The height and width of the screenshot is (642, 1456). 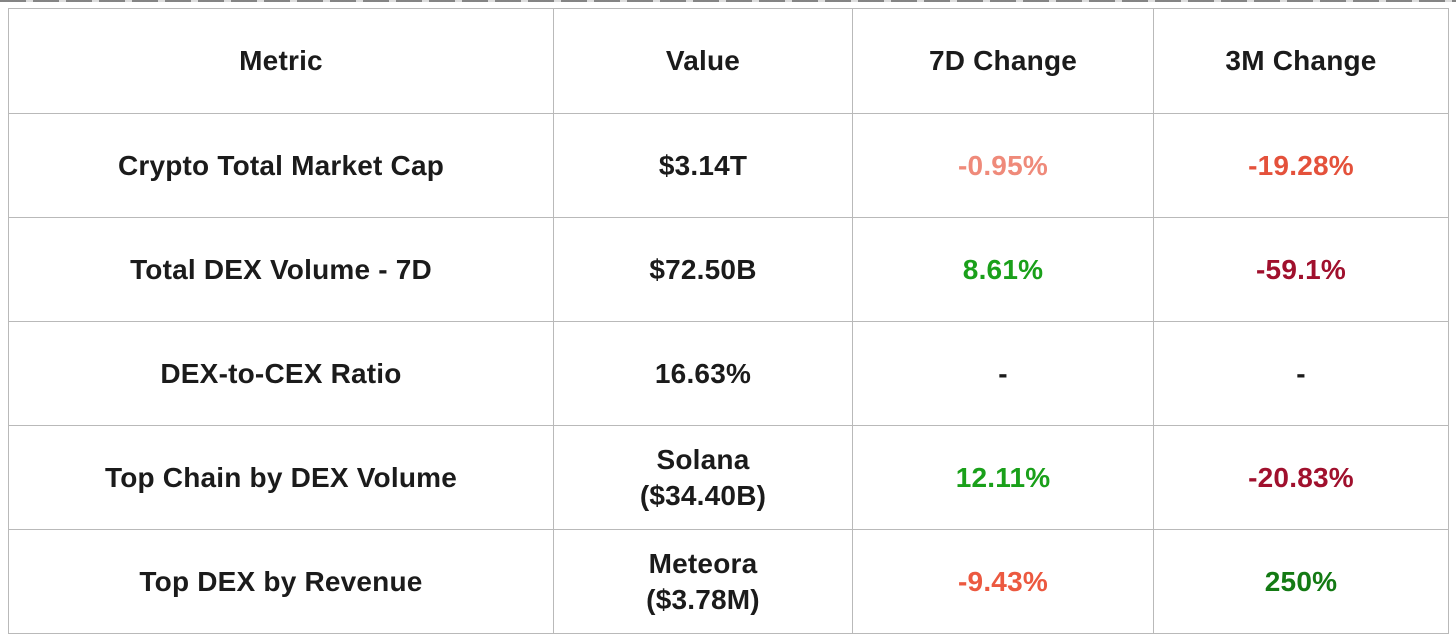 I want to click on change-7d-cell: -0.95%, so click(x=1003, y=165).